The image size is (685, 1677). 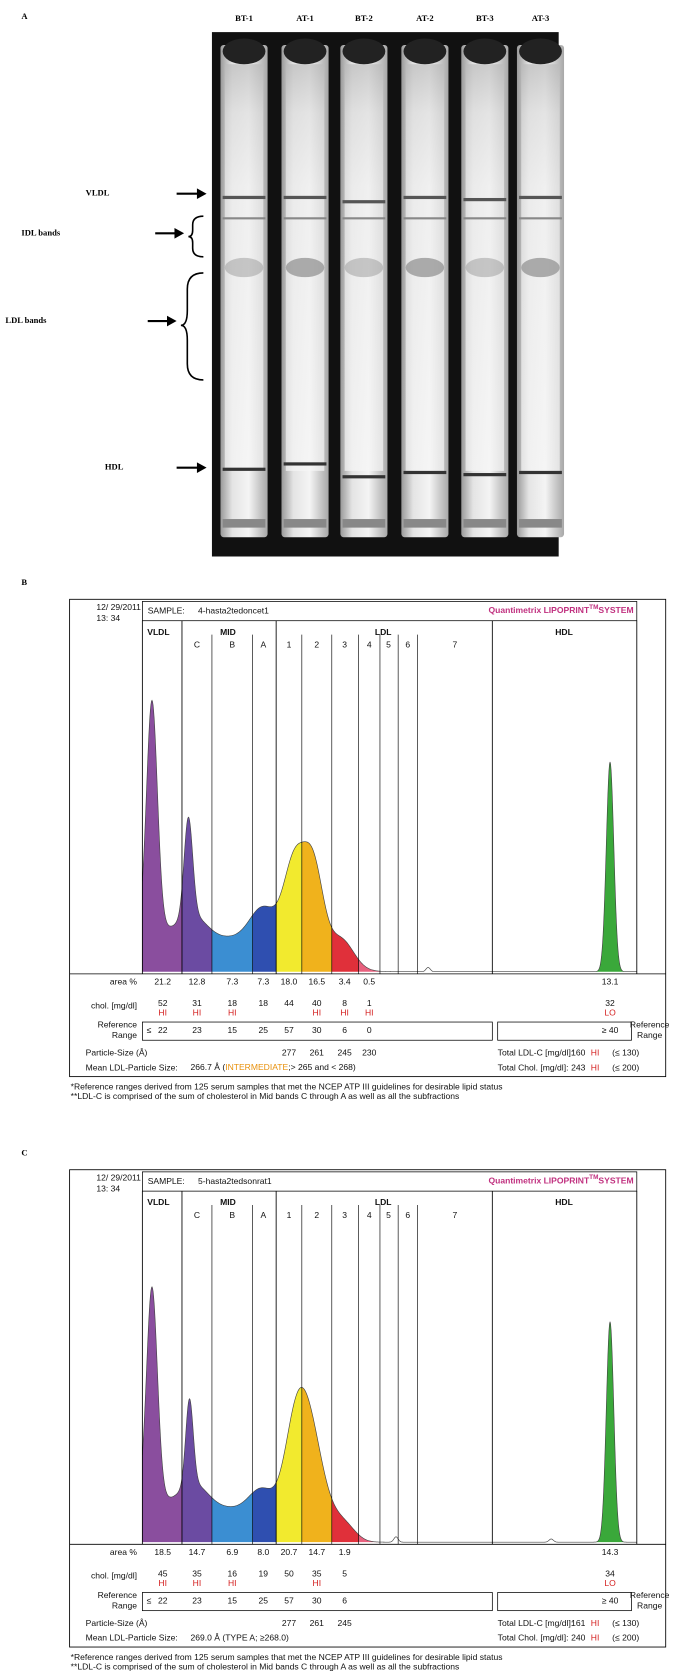 What do you see at coordinates (578, 1052) in the screenshot?
I see `total-value: 160` at bounding box center [578, 1052].